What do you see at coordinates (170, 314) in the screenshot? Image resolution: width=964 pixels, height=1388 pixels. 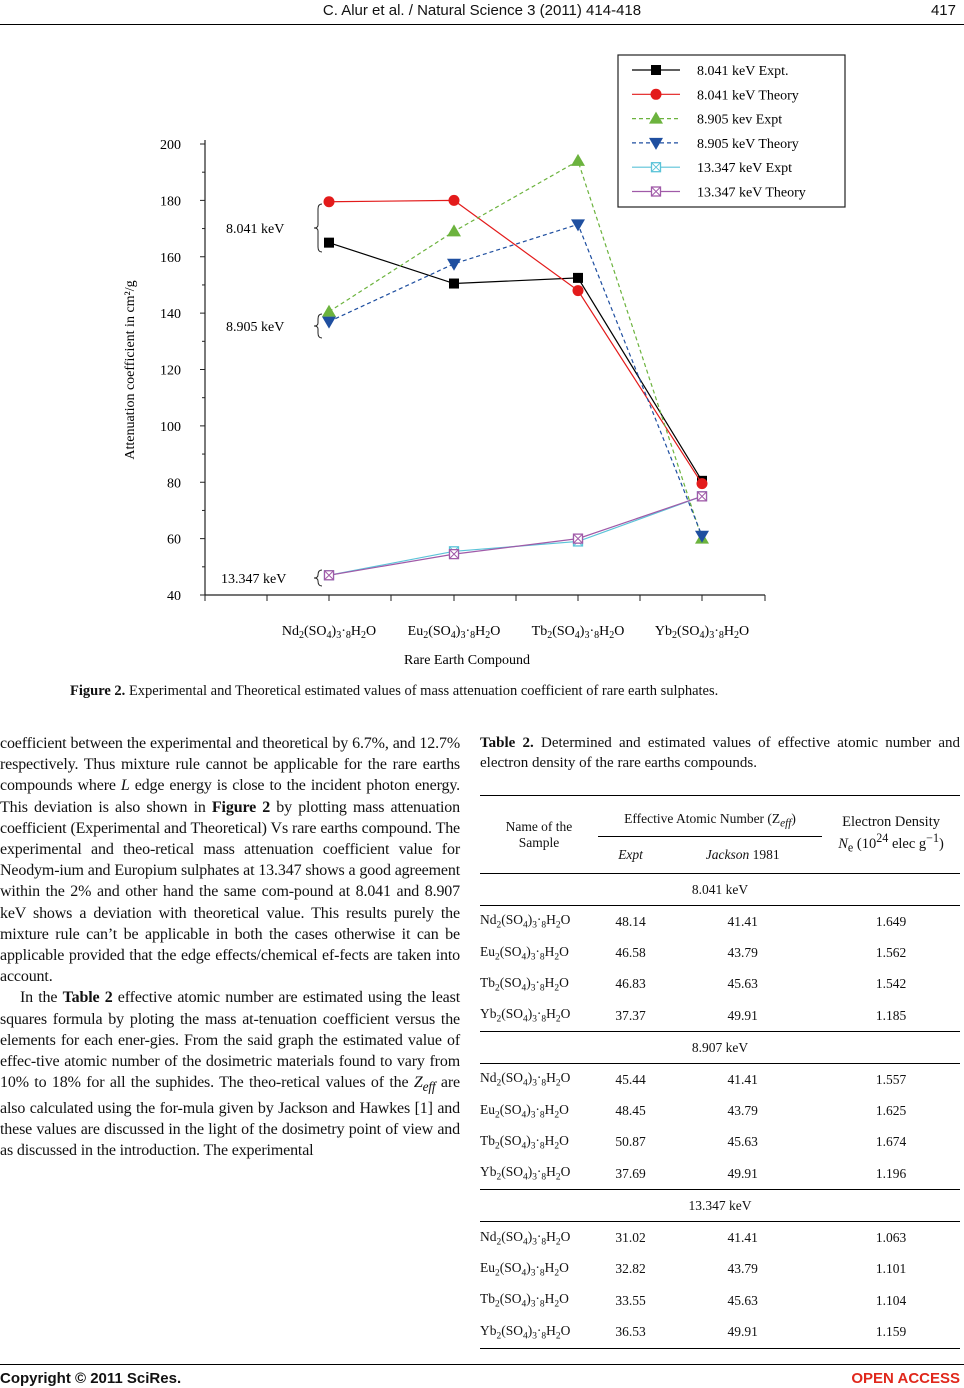 I see `y-tick-label: 140` at bounding box center [170, 314].